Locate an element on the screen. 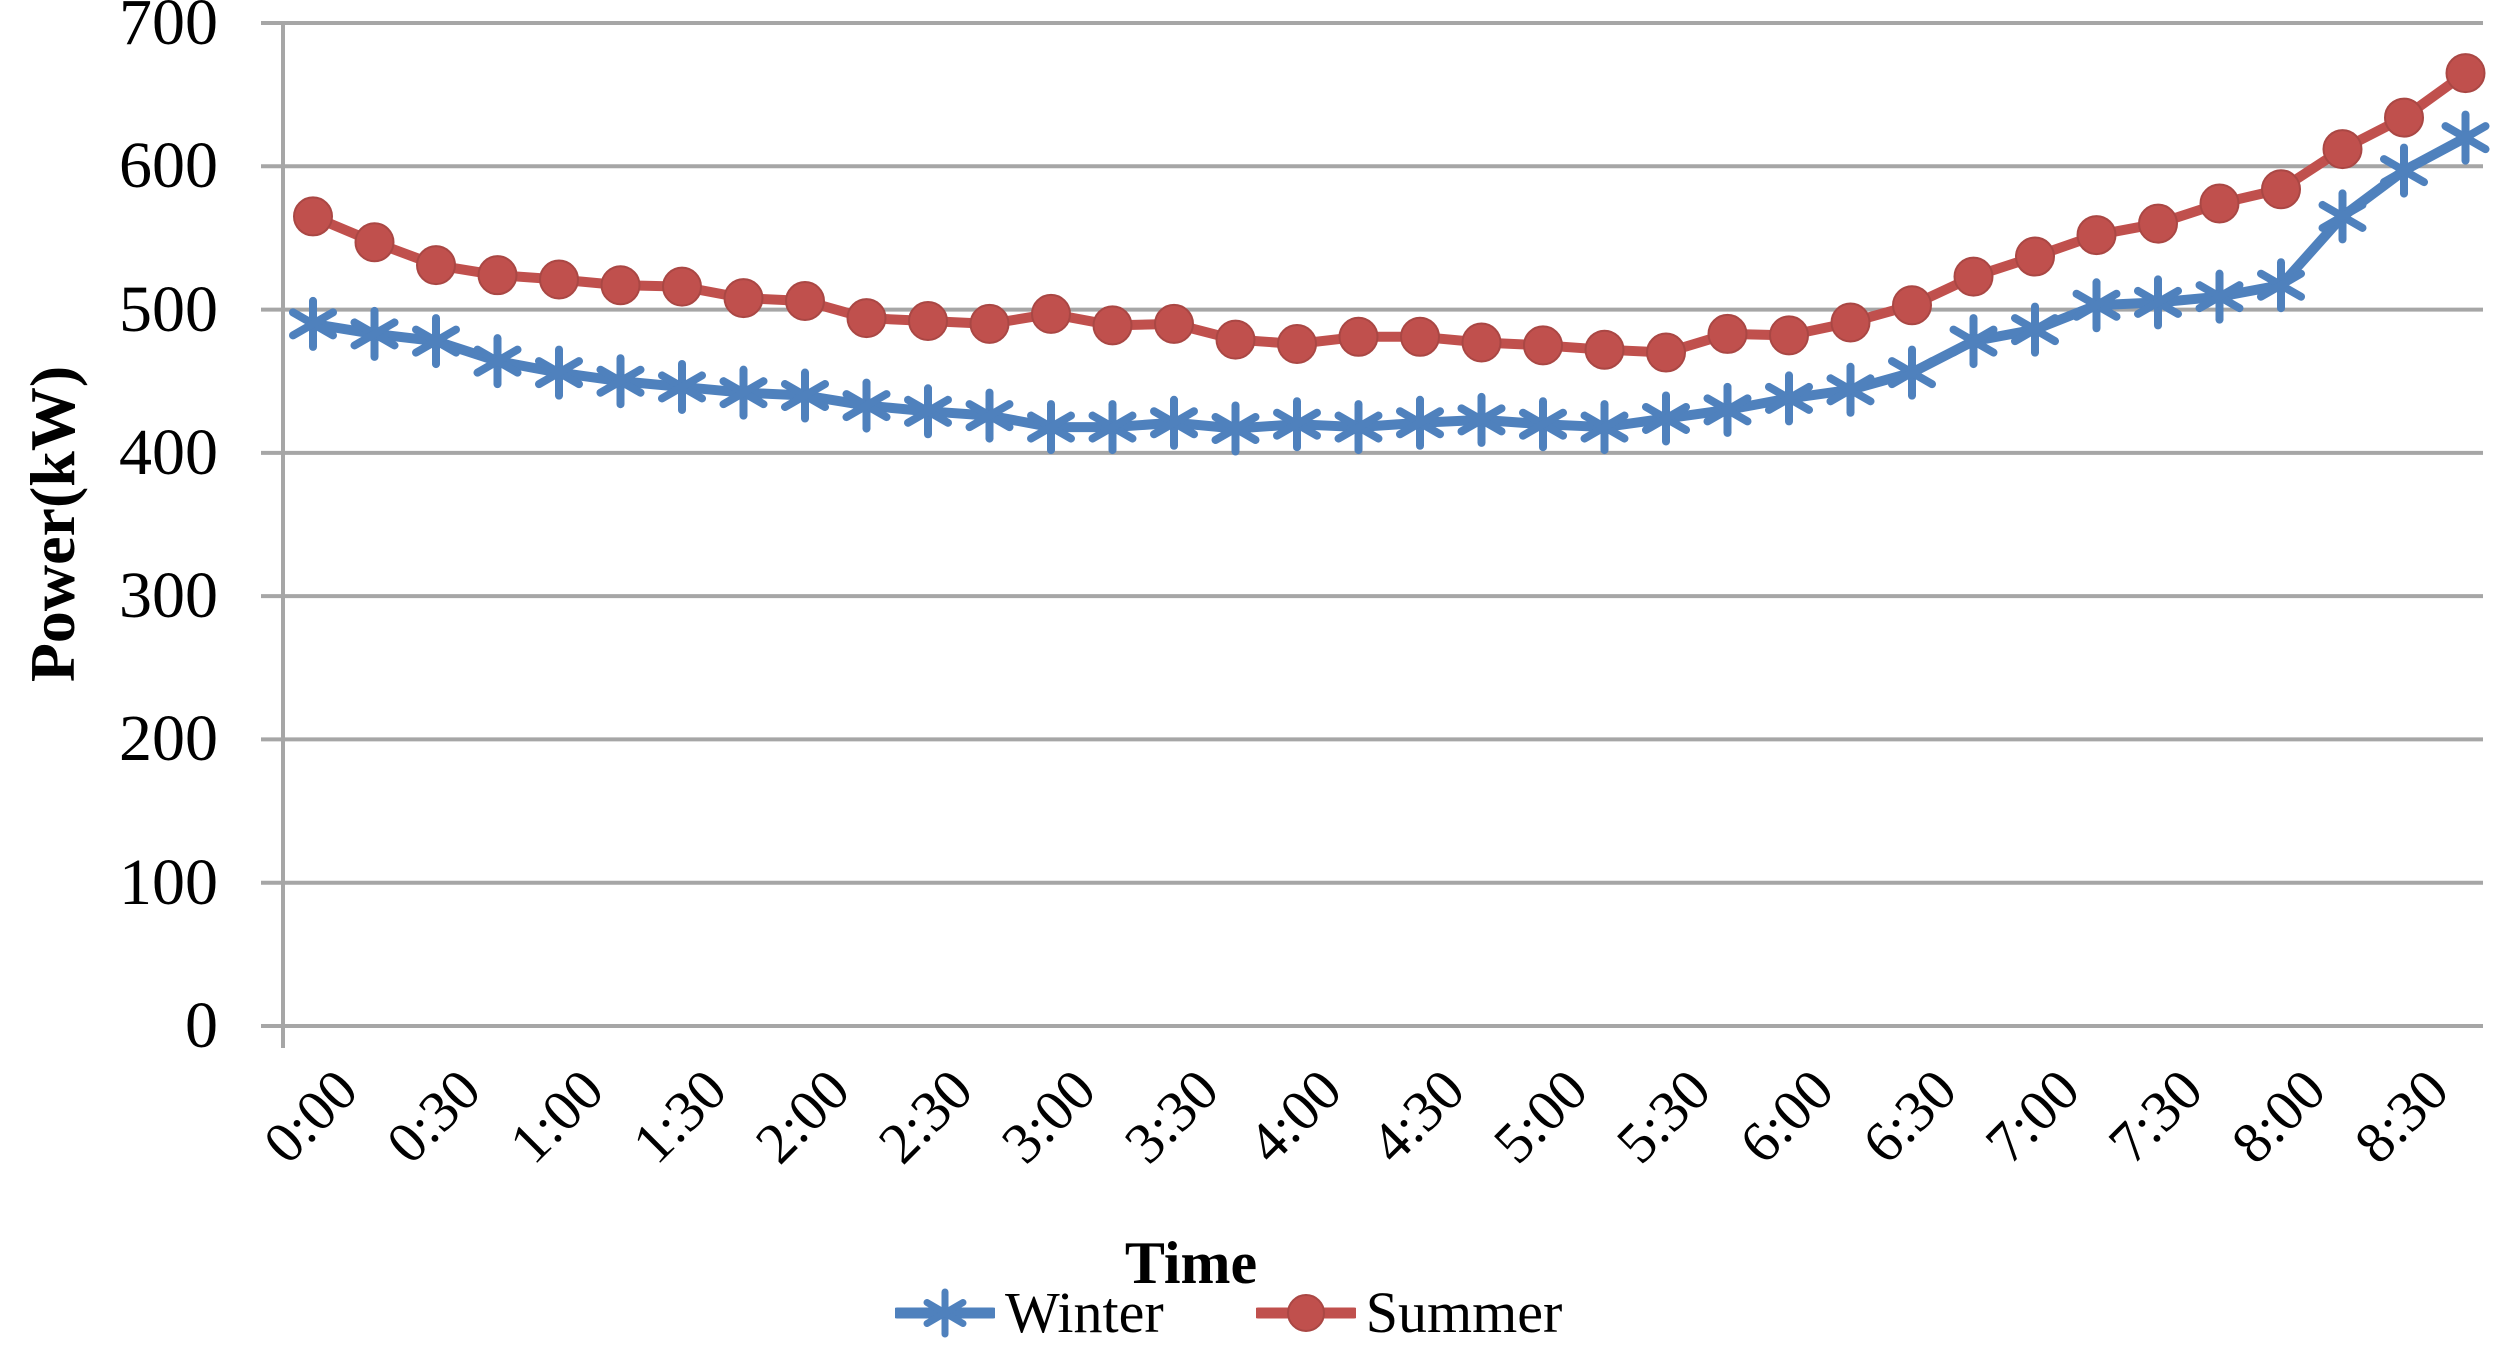  y-tick-label: 500 is located at coordinates (168, 309).